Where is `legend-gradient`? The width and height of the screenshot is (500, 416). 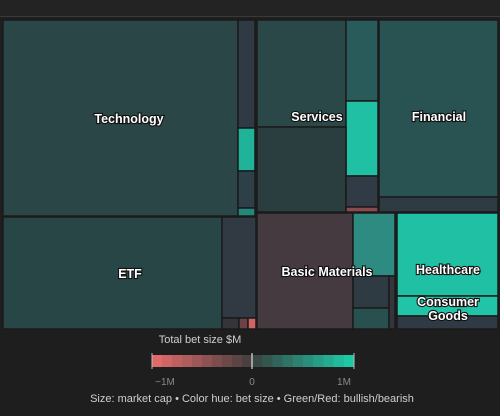 legend-gradient is located at coordinates (253, 361).